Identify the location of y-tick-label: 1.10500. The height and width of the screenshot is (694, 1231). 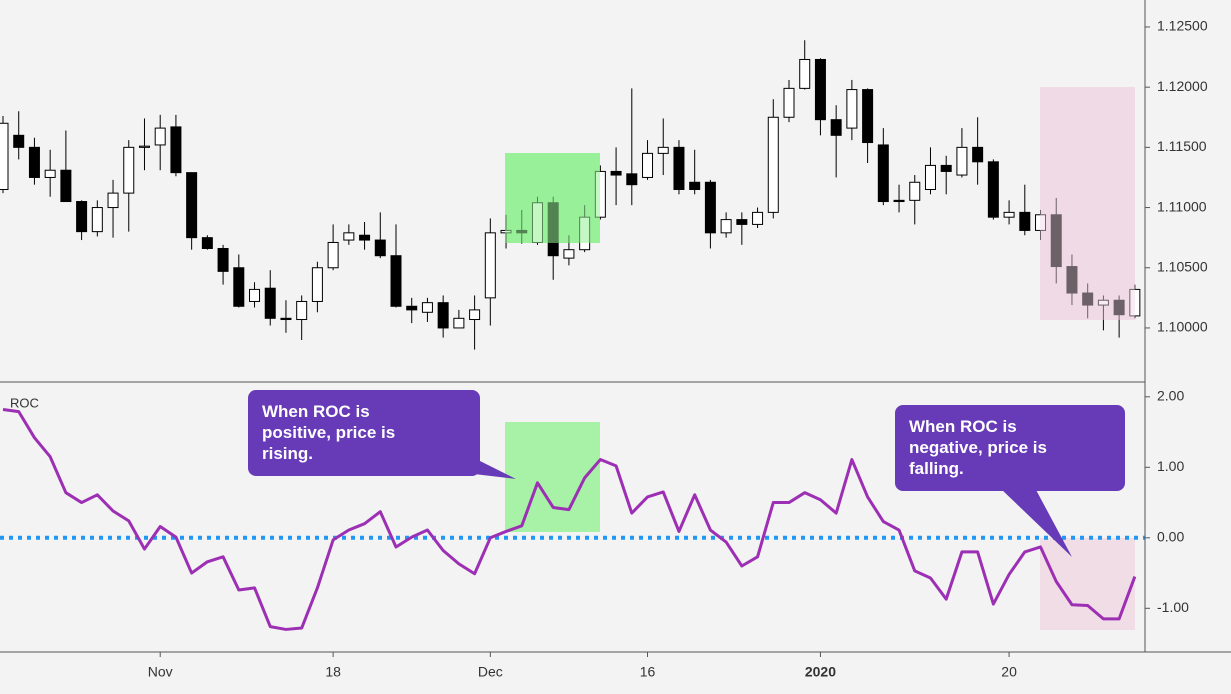
(1182, 266).